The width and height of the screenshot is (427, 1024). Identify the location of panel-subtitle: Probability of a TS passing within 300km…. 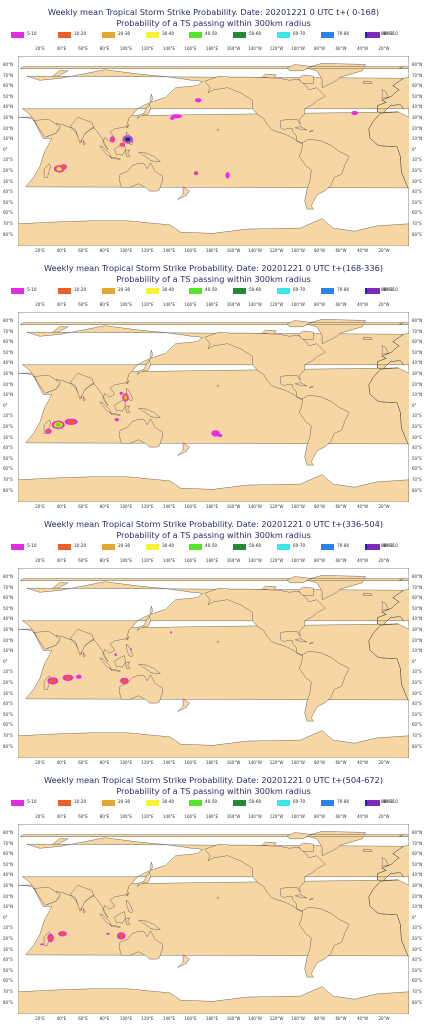
(213, 279).